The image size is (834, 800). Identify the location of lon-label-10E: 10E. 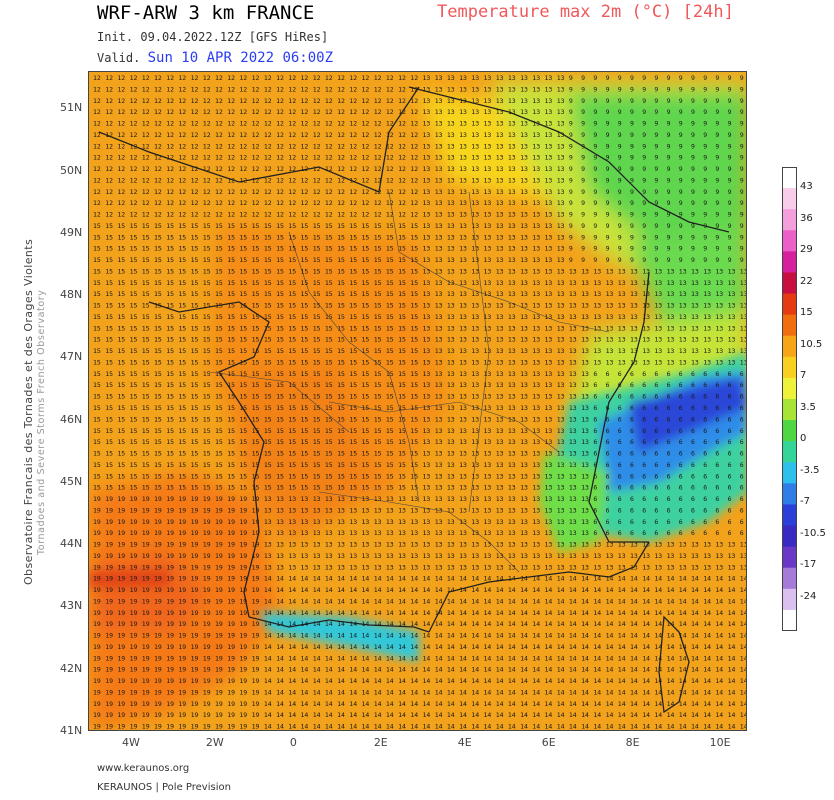
(720, 742).